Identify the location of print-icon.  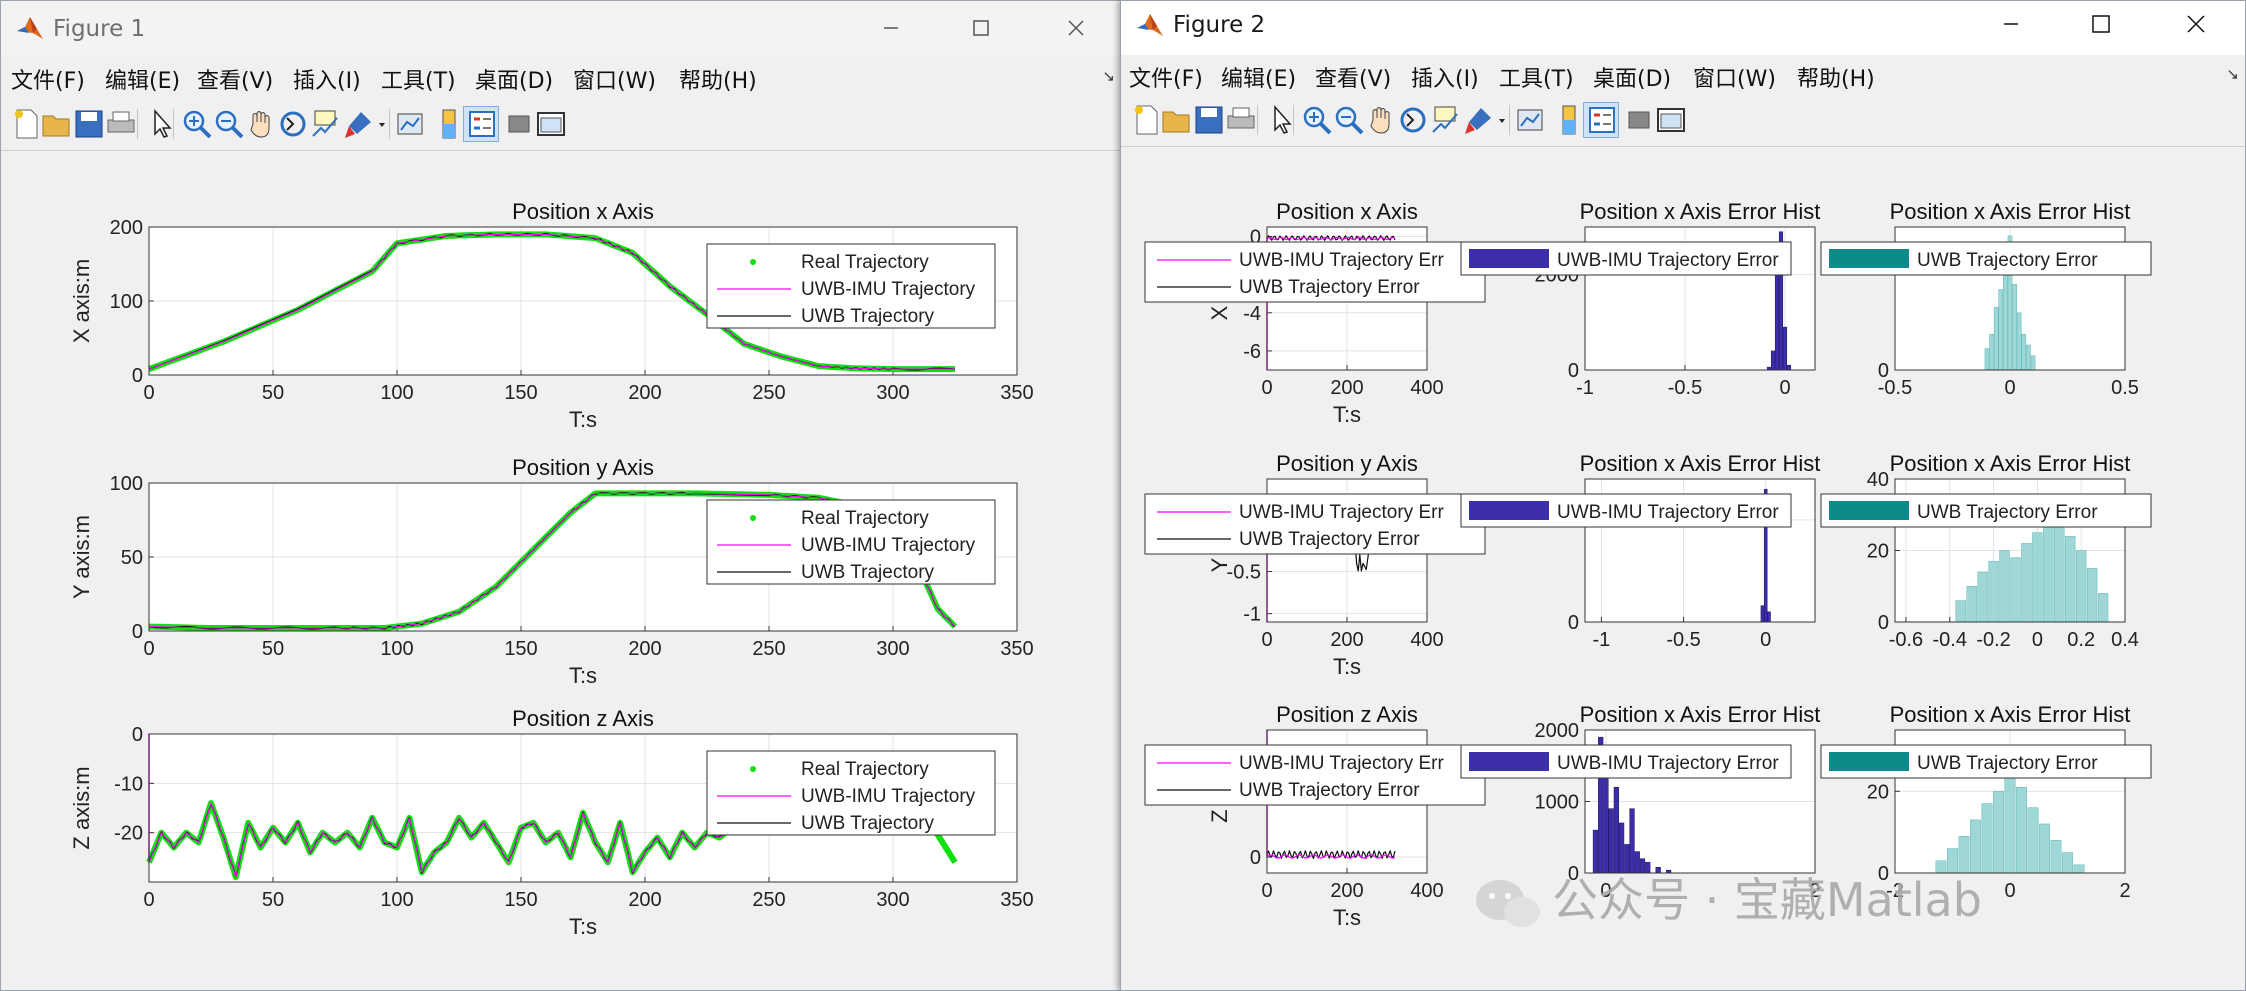
(1241, 118).